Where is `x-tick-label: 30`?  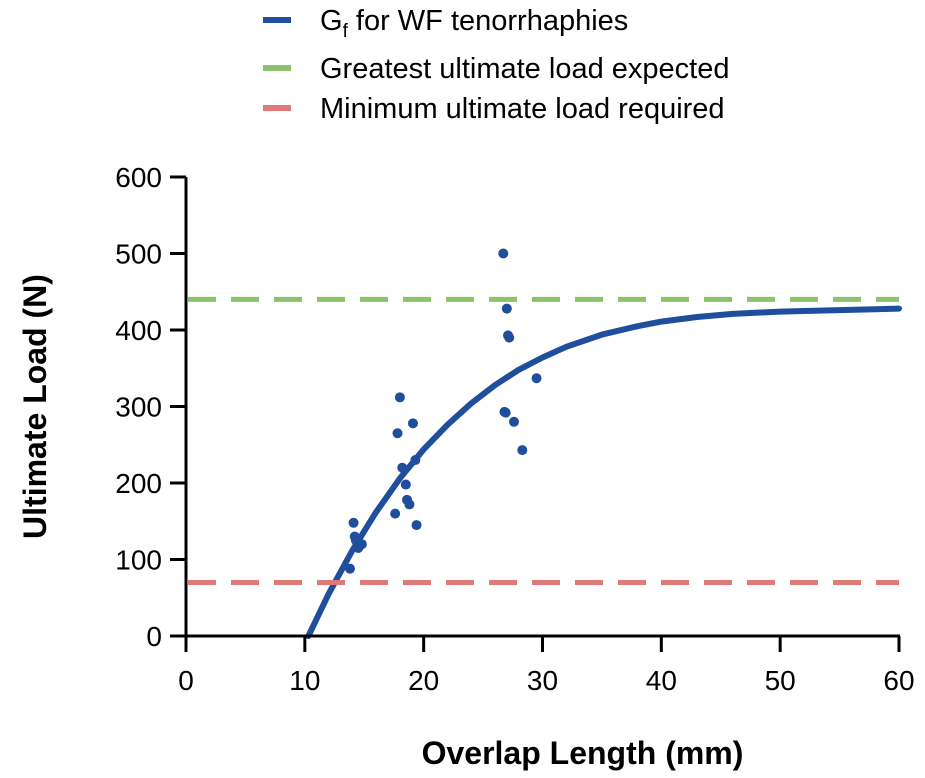 x-tick-label: 30 is located at coordinates (542, 680).